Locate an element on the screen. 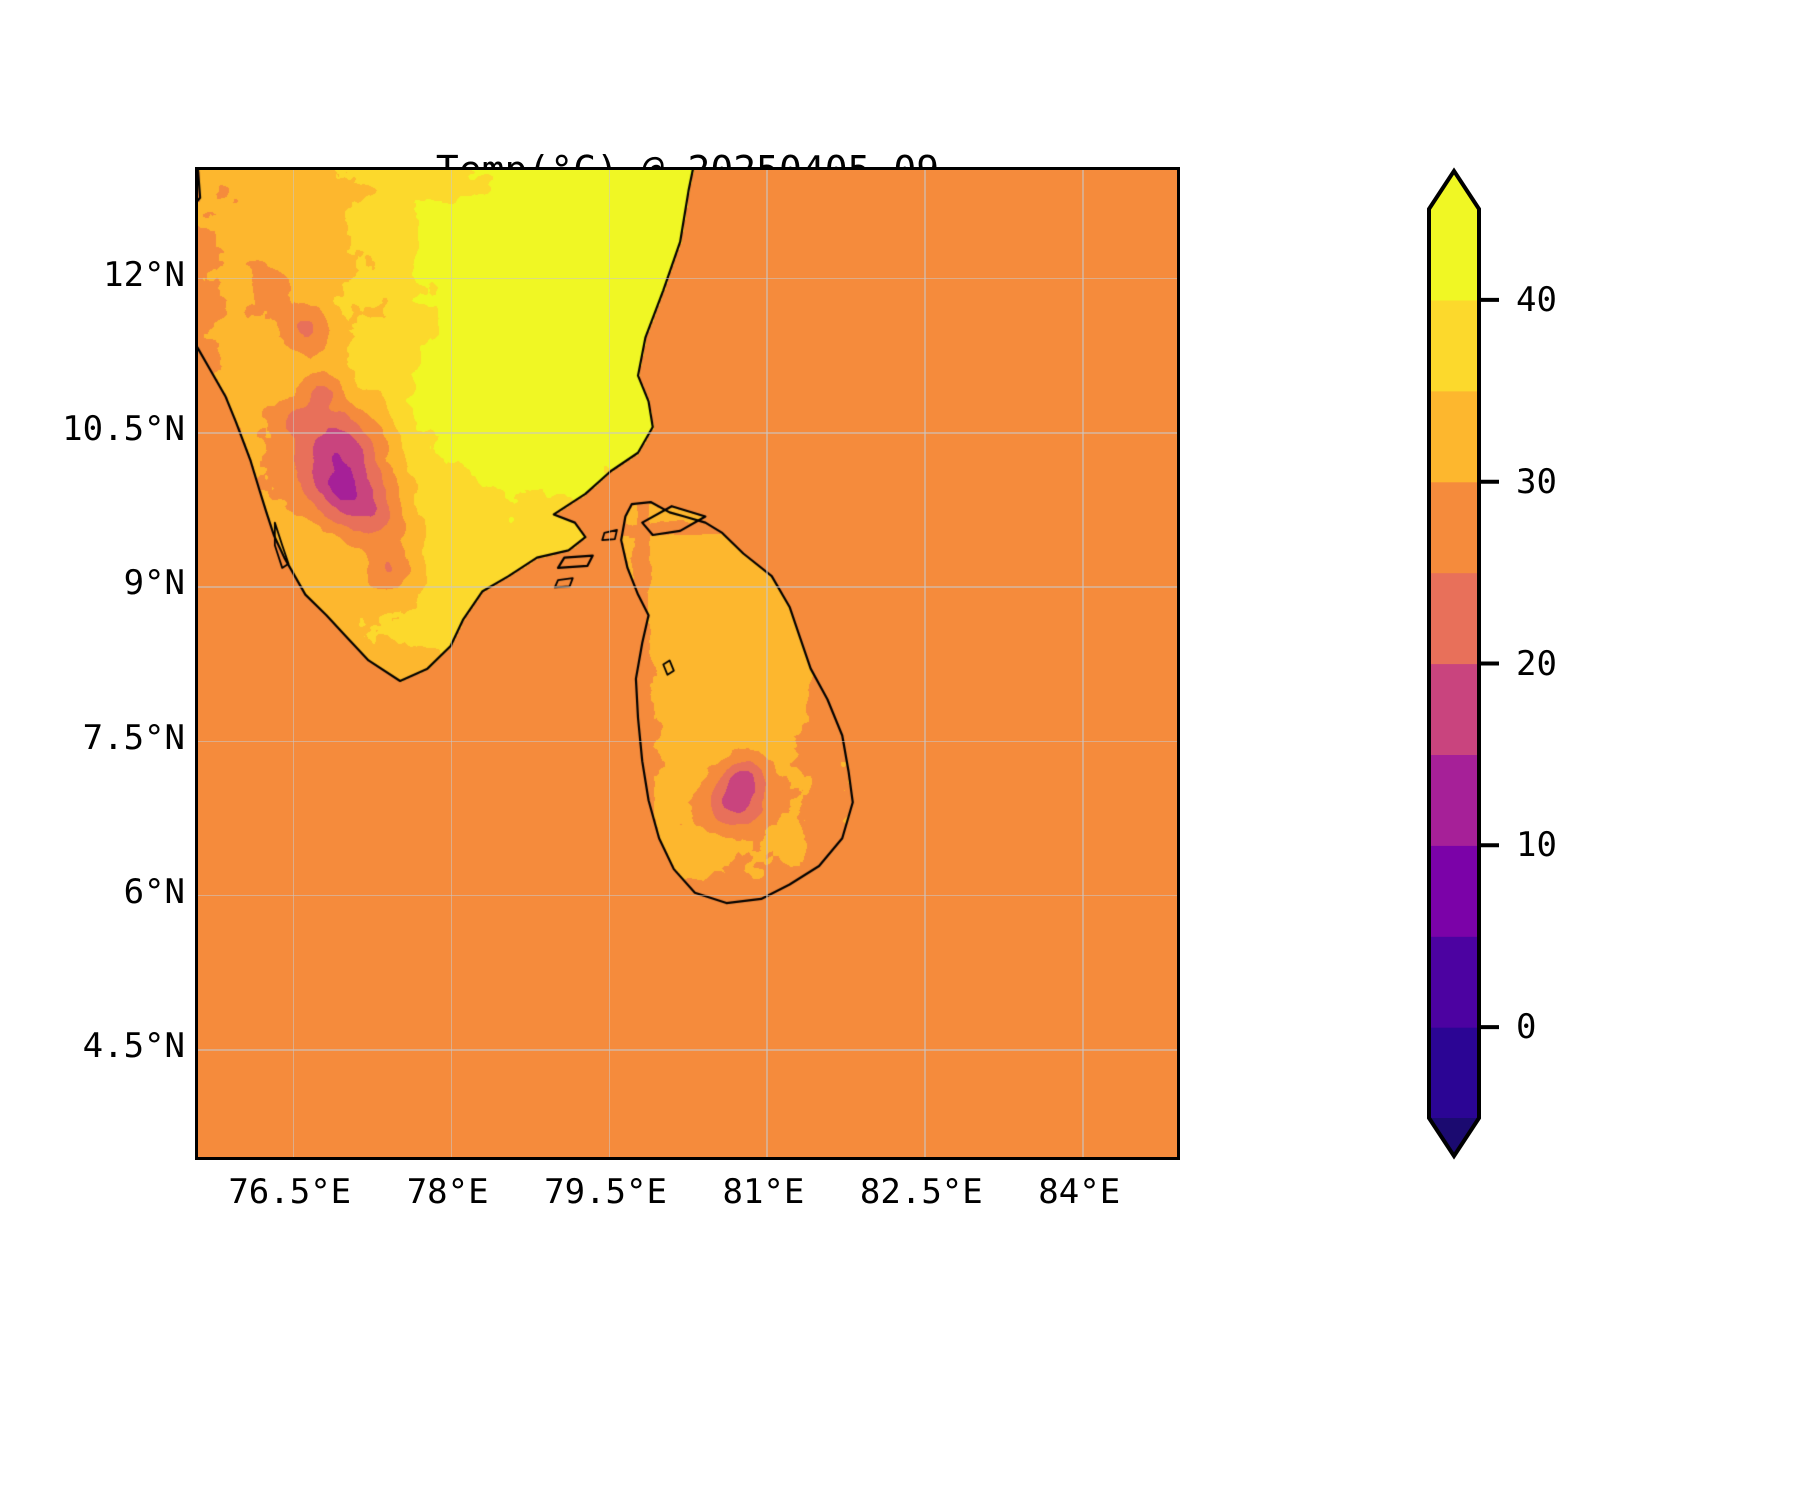 The image size is (1800, 1500). x-tick-label: 84°E is located at coordinates (1079, 1192).